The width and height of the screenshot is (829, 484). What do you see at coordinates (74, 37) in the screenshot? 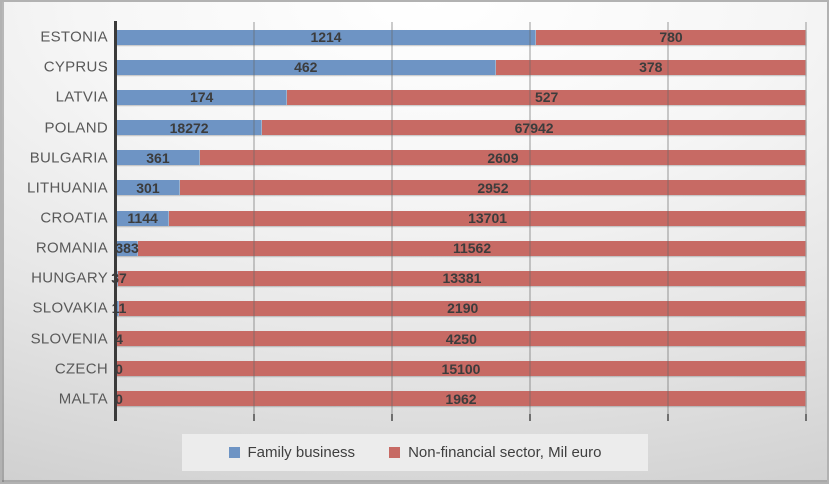
I see `category-label: ESTONIA` at bounding box center [74, 37].